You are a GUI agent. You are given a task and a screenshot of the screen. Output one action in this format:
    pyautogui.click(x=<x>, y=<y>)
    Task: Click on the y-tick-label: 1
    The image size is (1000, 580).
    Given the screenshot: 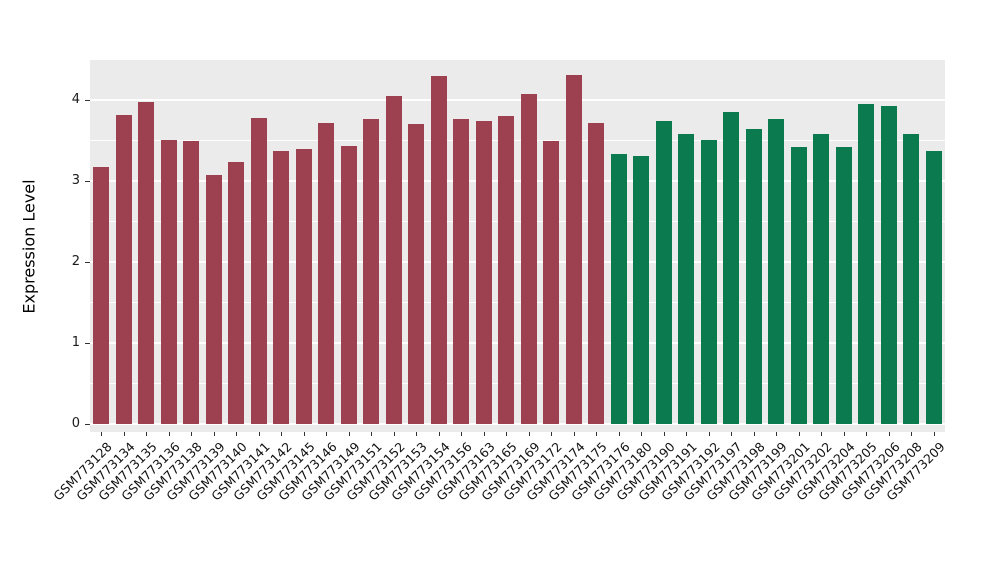 What is the action you would take?
    pyautogui.click(x=75, y=342)
    